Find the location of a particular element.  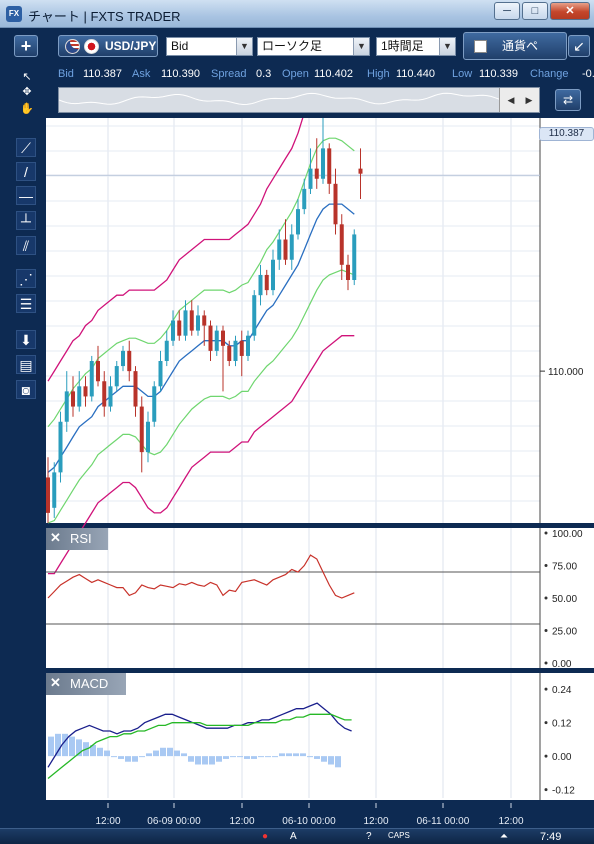

pin-line-icon: ⟋ is located at coordinates (26, 147).